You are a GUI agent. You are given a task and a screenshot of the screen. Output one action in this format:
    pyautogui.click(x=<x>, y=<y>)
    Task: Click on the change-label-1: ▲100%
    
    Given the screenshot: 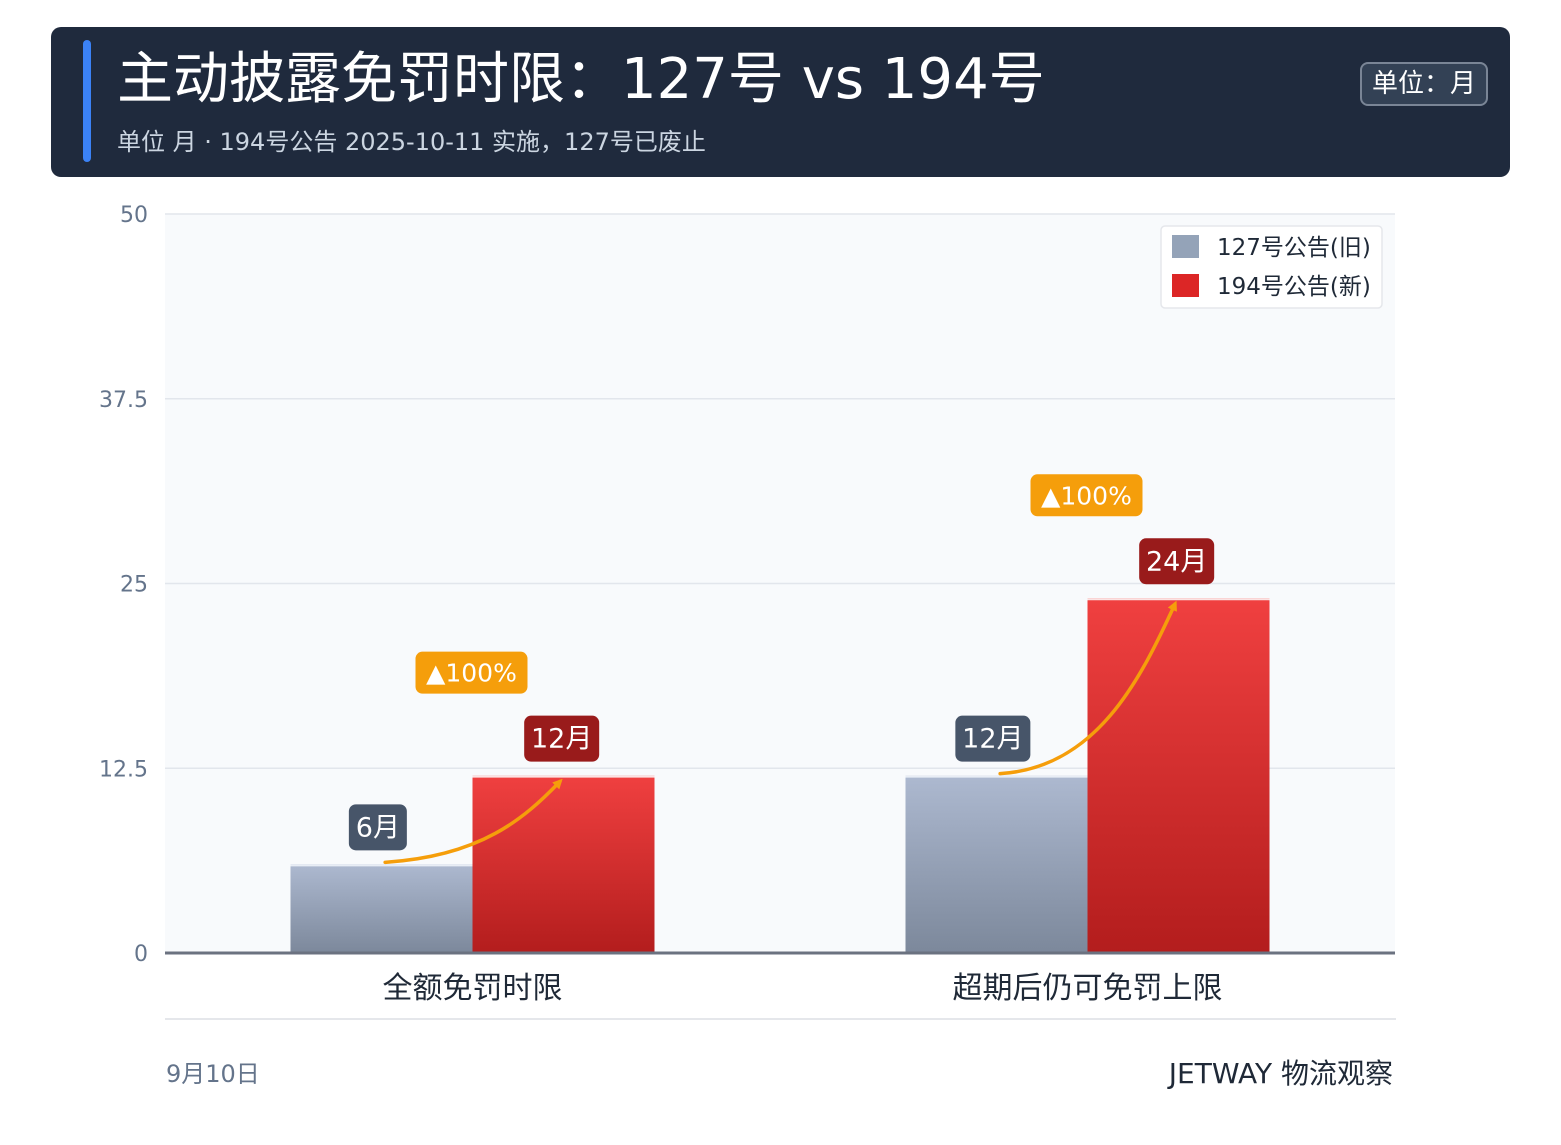 What is the action you would take?
    pyautogui.click(x=1086, y=495)
    